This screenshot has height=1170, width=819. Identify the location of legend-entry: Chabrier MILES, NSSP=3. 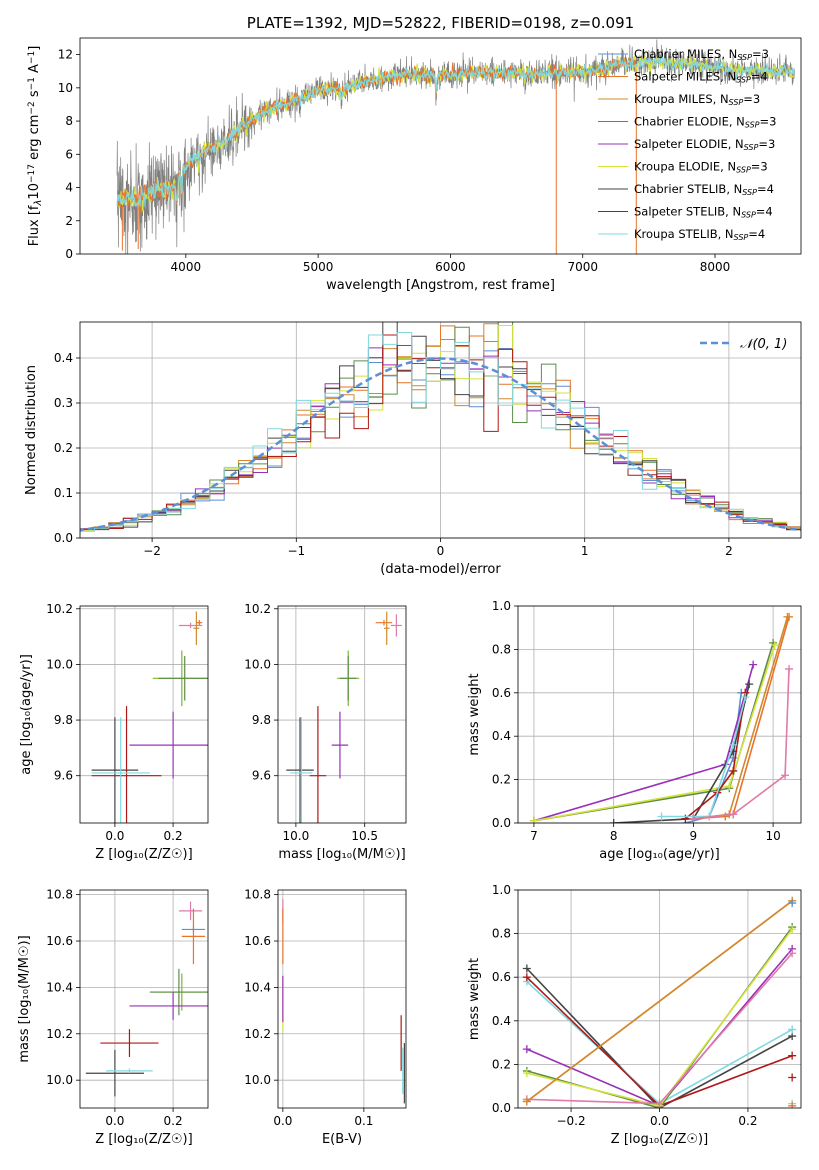
(701, 54).